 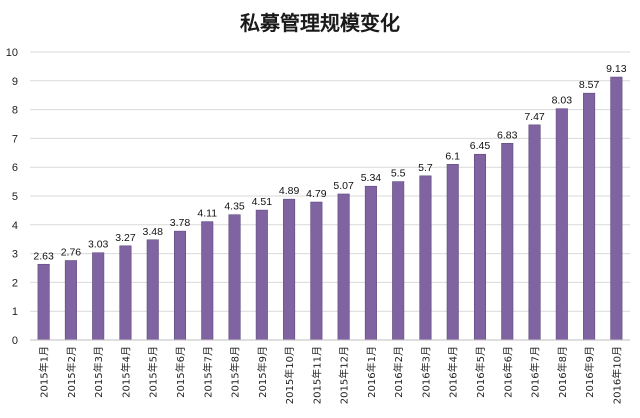 I want to click on x-tick-label: 2015年6月, so click(x=180, y=372).